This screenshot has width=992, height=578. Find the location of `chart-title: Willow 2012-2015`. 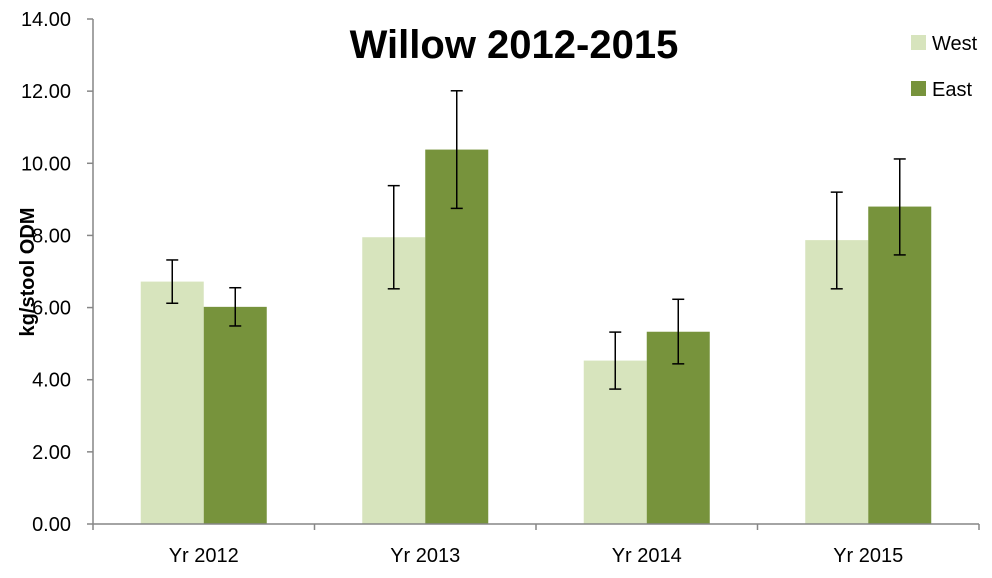

chart-title: Willow 2012-2015 is located at coordinates (514, 45).